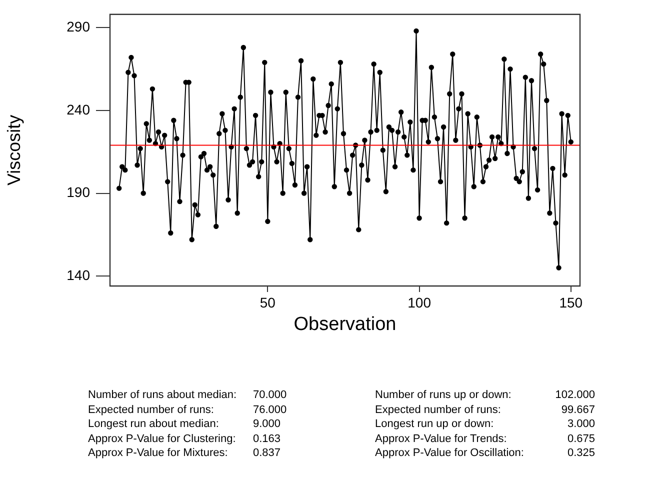  Describe the element at coordinates (267, 424) in the screenshot. I see `text: 9.000` at that location.